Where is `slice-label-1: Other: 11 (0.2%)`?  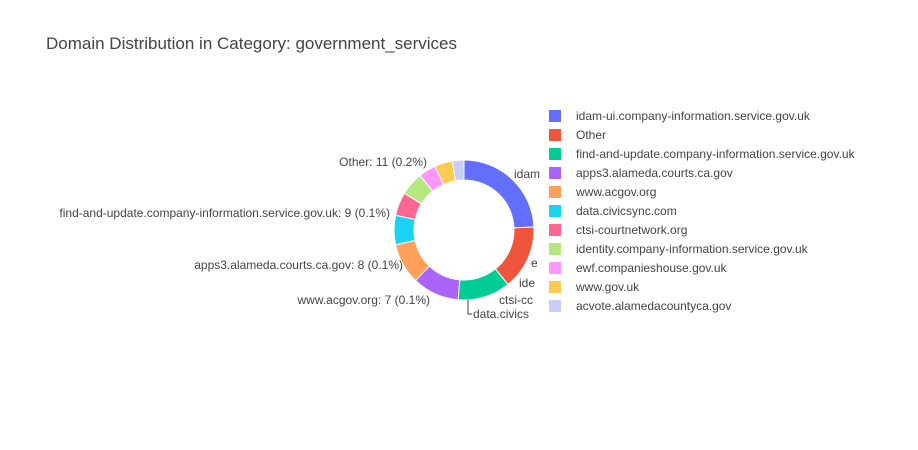
slice-label-1: Other: 11 (0.2%) is located at coordinates (383, 162).